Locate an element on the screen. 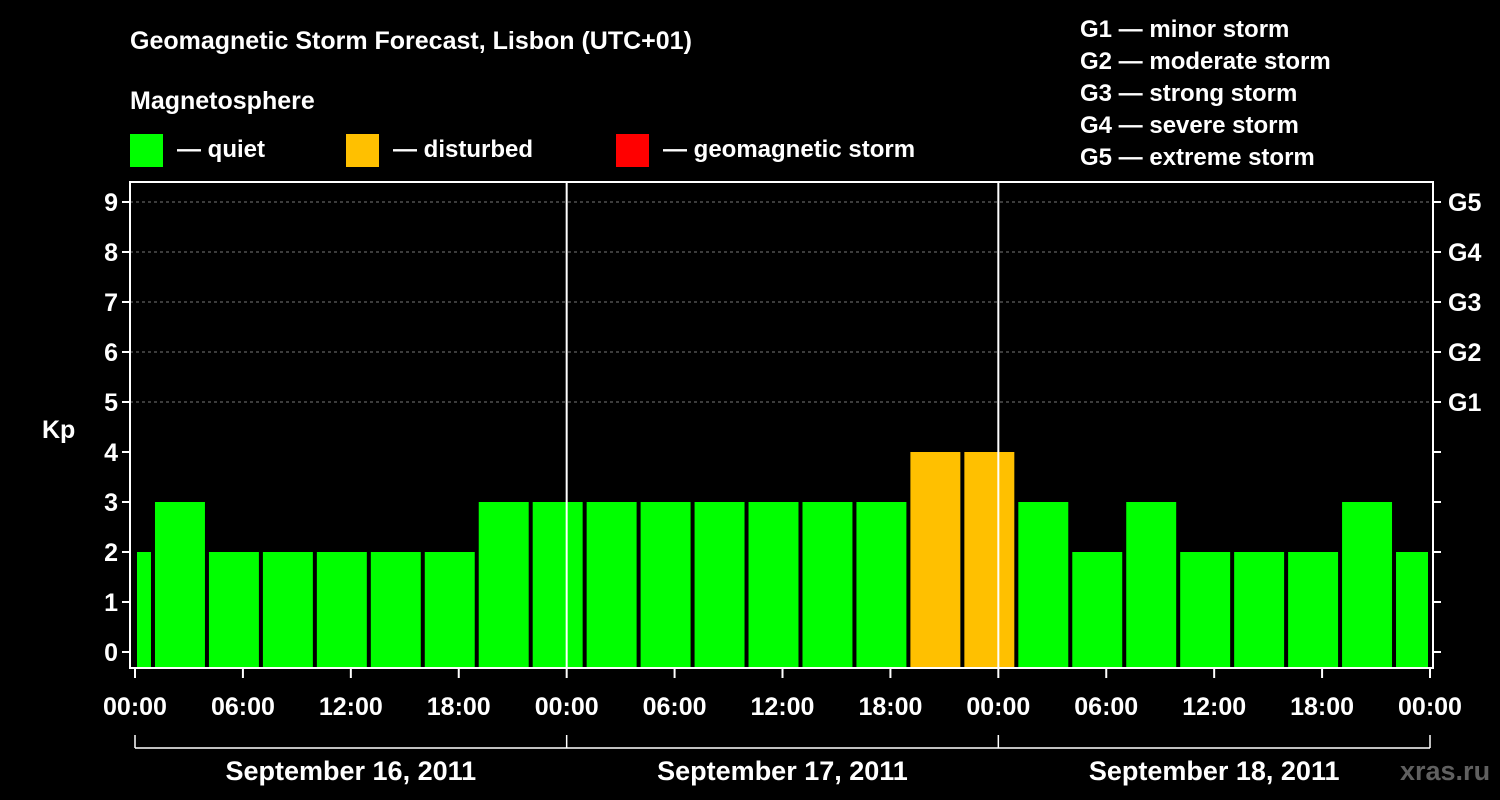 Image resolution: width=1500 pixels, height=800 pixels. legend-label-quiet: — quiet is located at coordinates (221, 149).